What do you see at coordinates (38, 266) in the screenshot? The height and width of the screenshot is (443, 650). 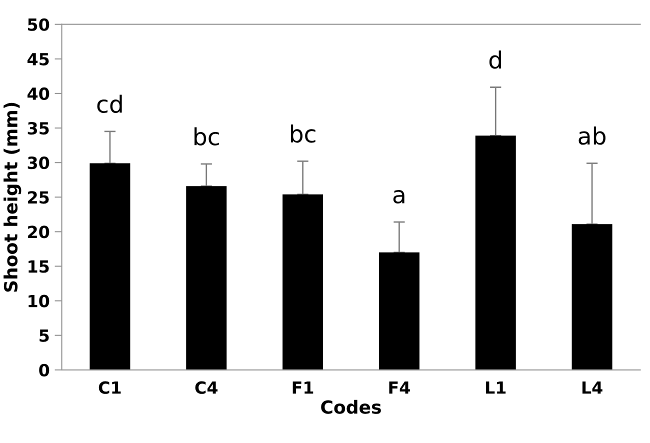 I see `y-tick-label: 15` at bounding box center [38, 266].